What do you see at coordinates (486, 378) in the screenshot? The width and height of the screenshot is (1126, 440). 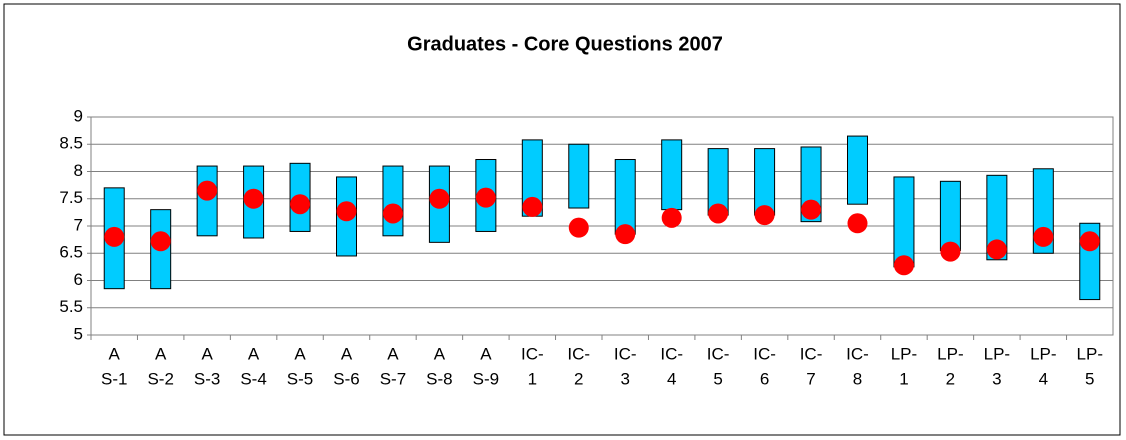 I see `x-tick-label: S-9` at bounding box center [486, 378].